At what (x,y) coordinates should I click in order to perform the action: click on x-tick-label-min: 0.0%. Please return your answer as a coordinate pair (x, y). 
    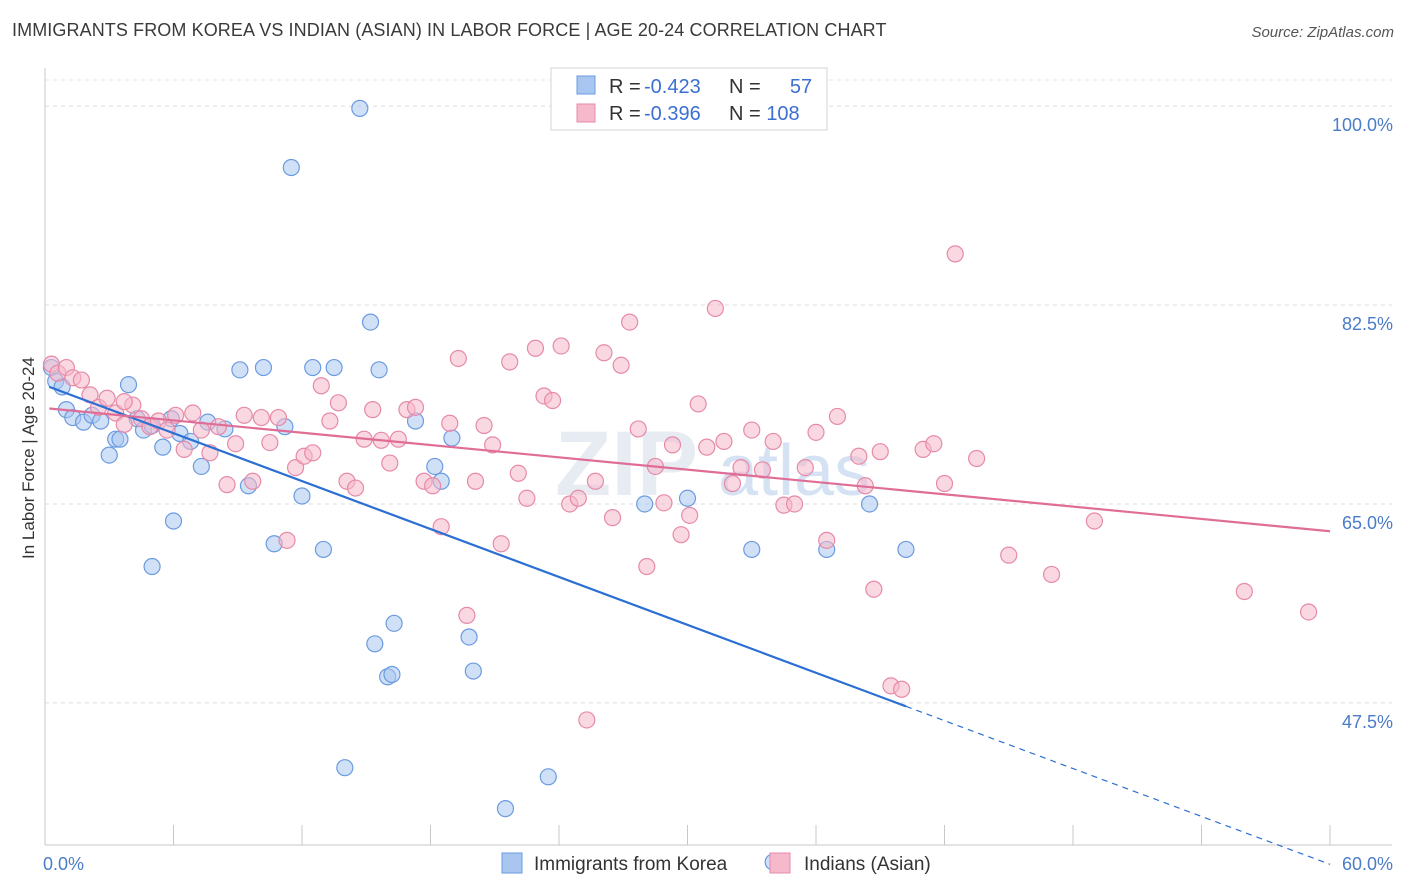
    Looking at the image, I should click on (63, 864).